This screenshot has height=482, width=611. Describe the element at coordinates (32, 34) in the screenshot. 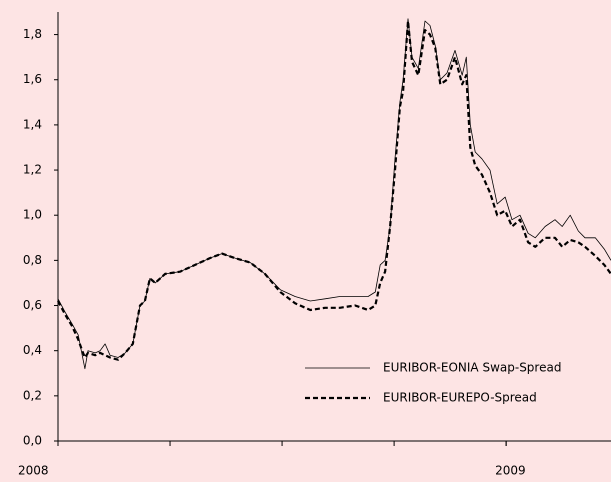

I see `y-tick-label: 1,8` at that location.